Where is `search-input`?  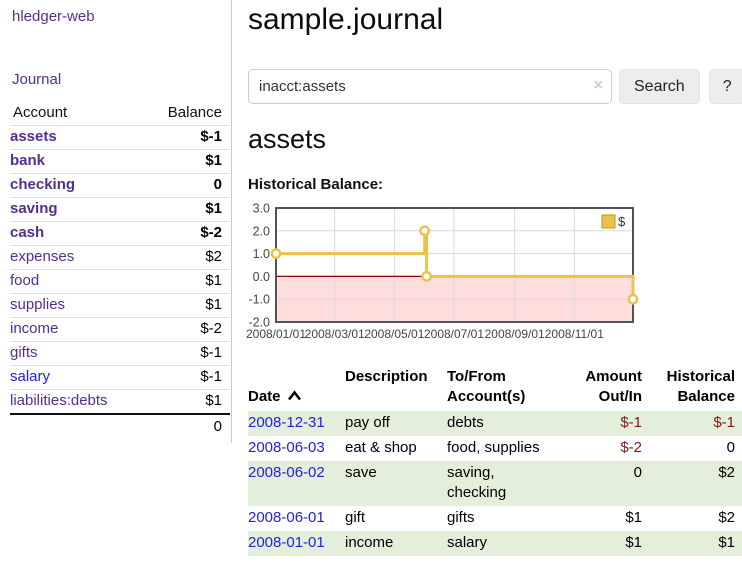
search-input is located at coordinates (430, 86).